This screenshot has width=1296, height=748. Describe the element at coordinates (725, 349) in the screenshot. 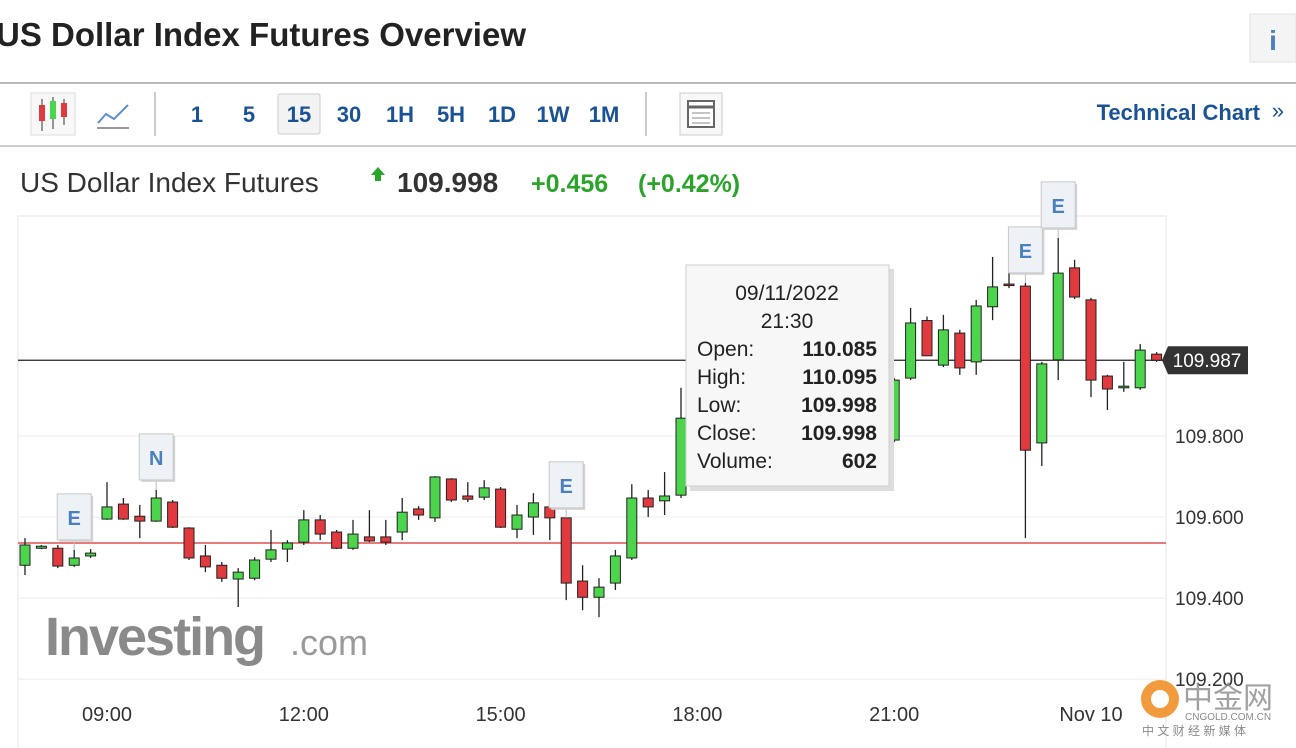

I see `tooltip-label: Open:` at that location.